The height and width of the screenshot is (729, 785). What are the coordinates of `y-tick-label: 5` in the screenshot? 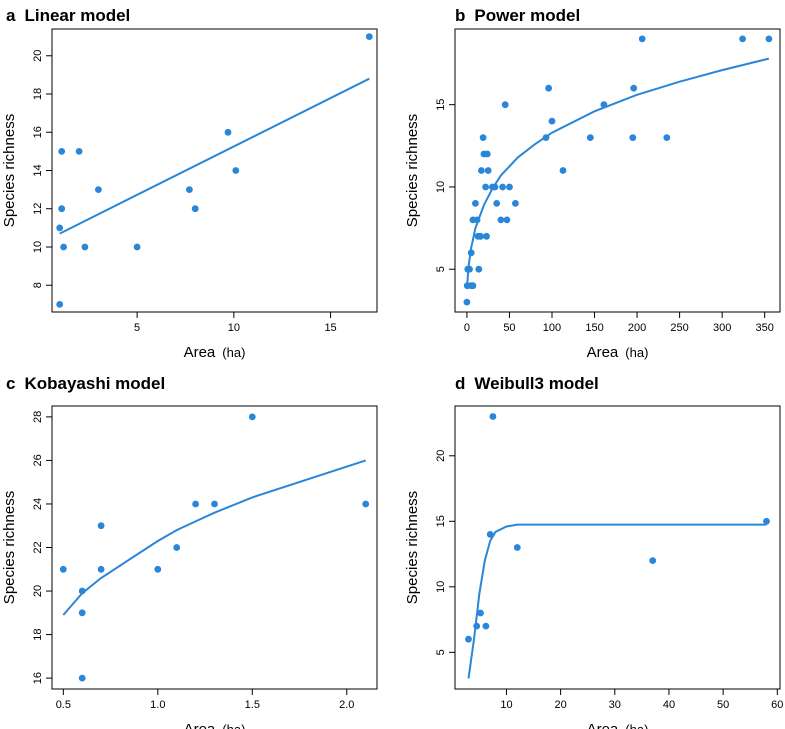 It's located at (441, 269).